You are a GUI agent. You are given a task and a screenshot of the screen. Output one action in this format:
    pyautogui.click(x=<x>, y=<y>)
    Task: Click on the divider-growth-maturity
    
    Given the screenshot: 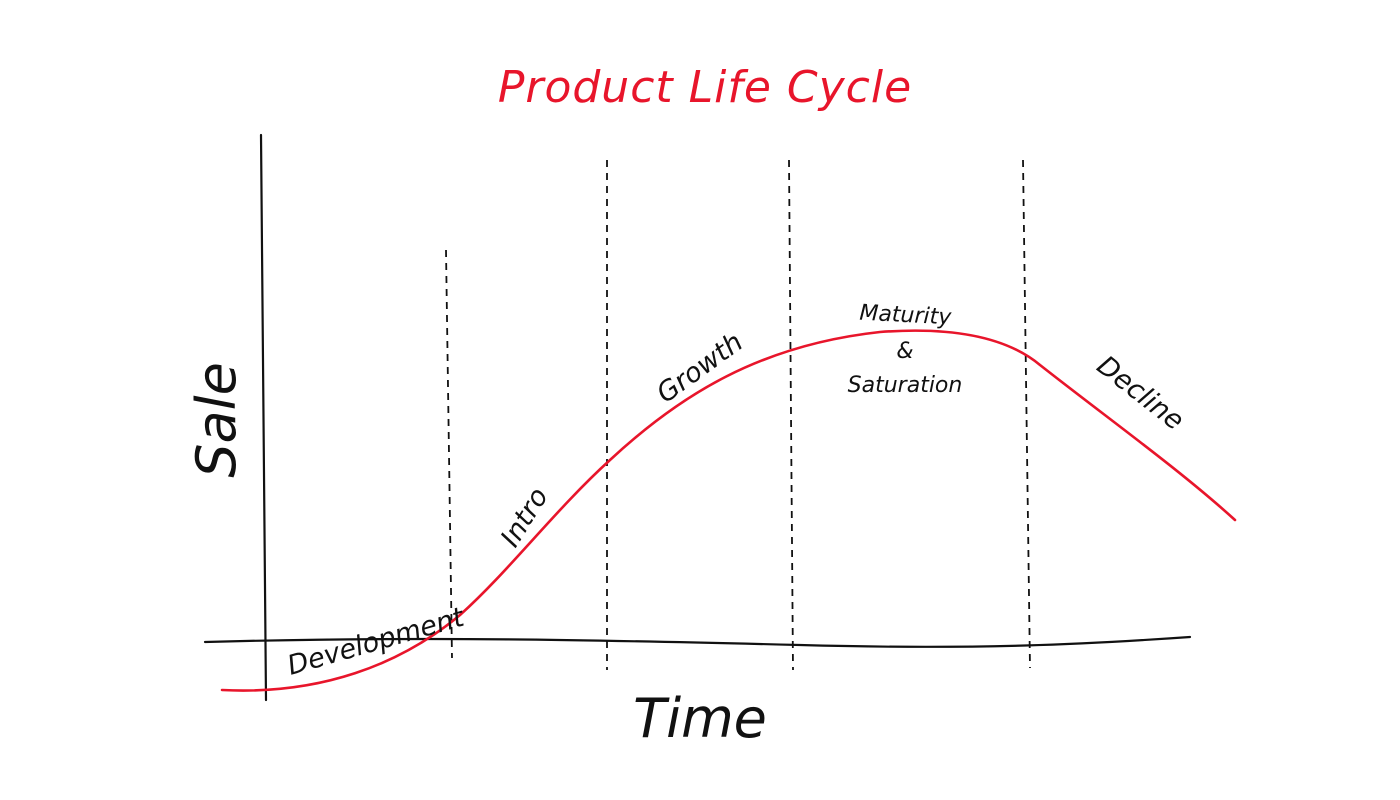 What is the action you would take?
    pyautogui.click(x=791, y=415)
    